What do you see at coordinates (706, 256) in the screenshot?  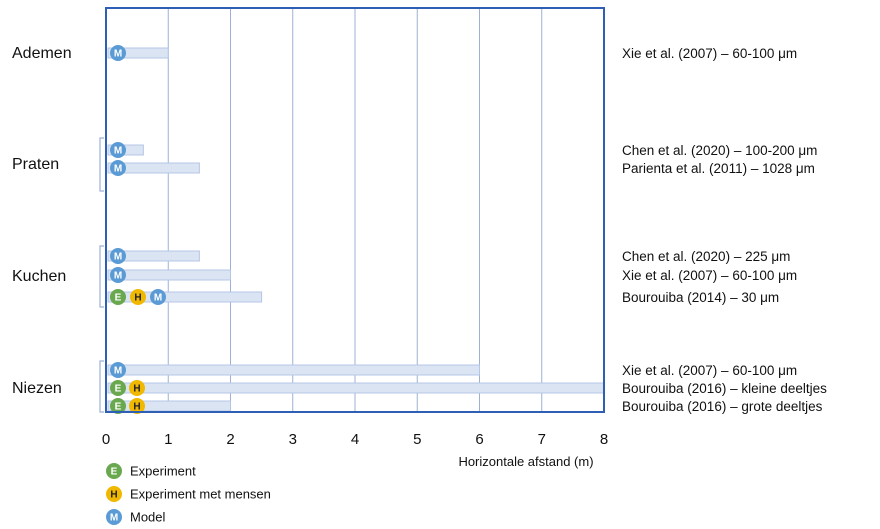 I see `reference-kuchen-1: Chen et al. (2020) – 225 μm` at bounding box center [706, 256].